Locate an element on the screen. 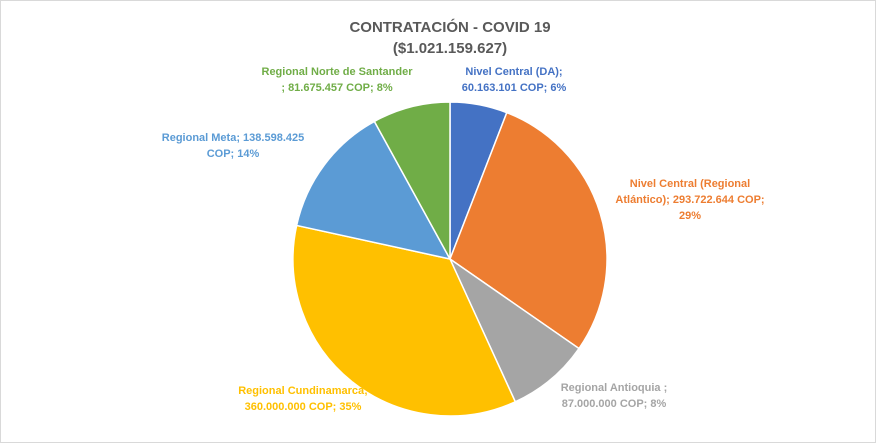 Image resolution: width=876 pixels, height=443 pixels. data-label-line: COP; 14% is located at coordinates (233, 154).